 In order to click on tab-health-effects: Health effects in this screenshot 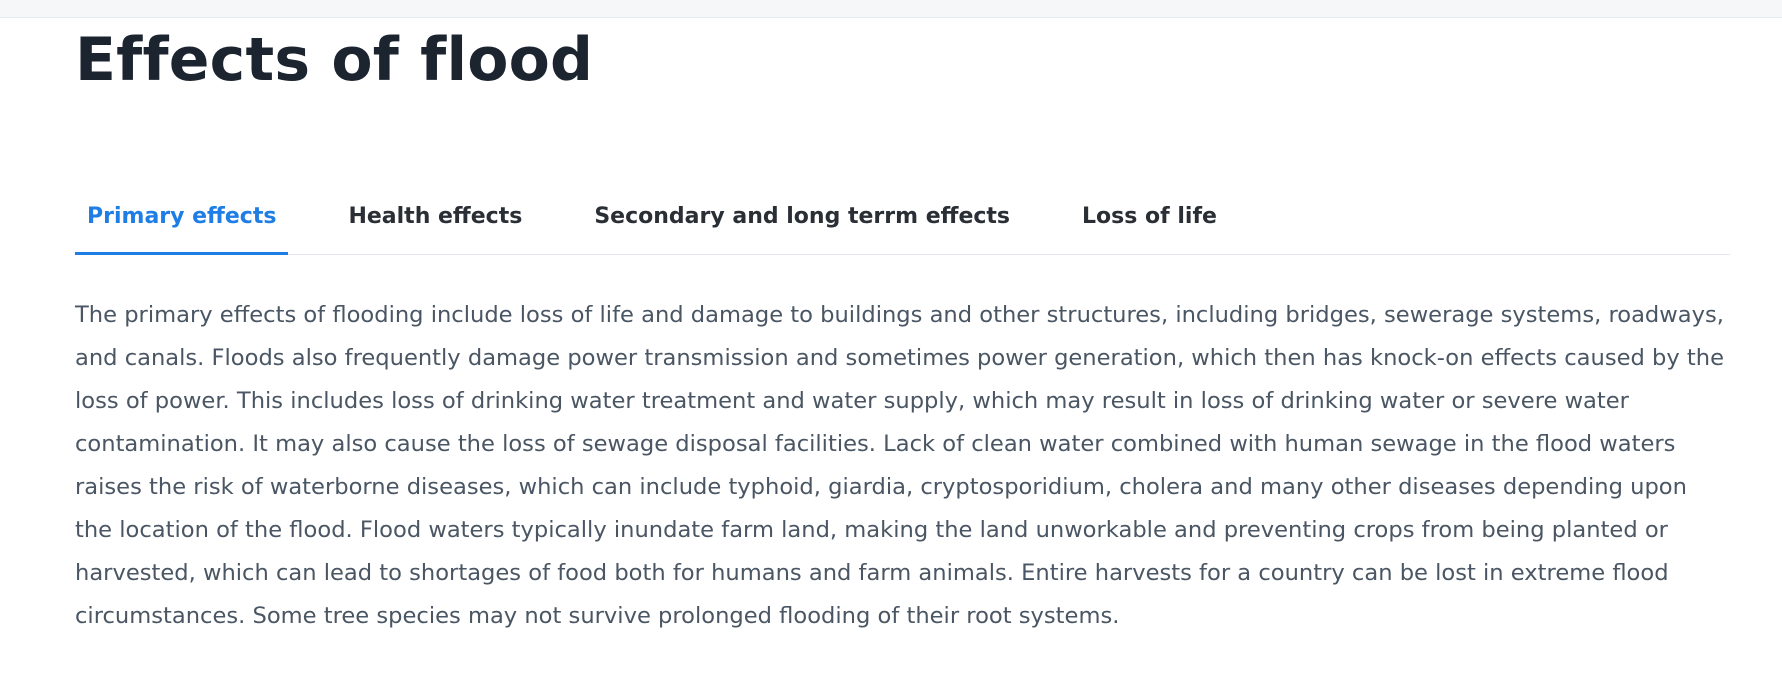, I will do `click(435, 216)`.